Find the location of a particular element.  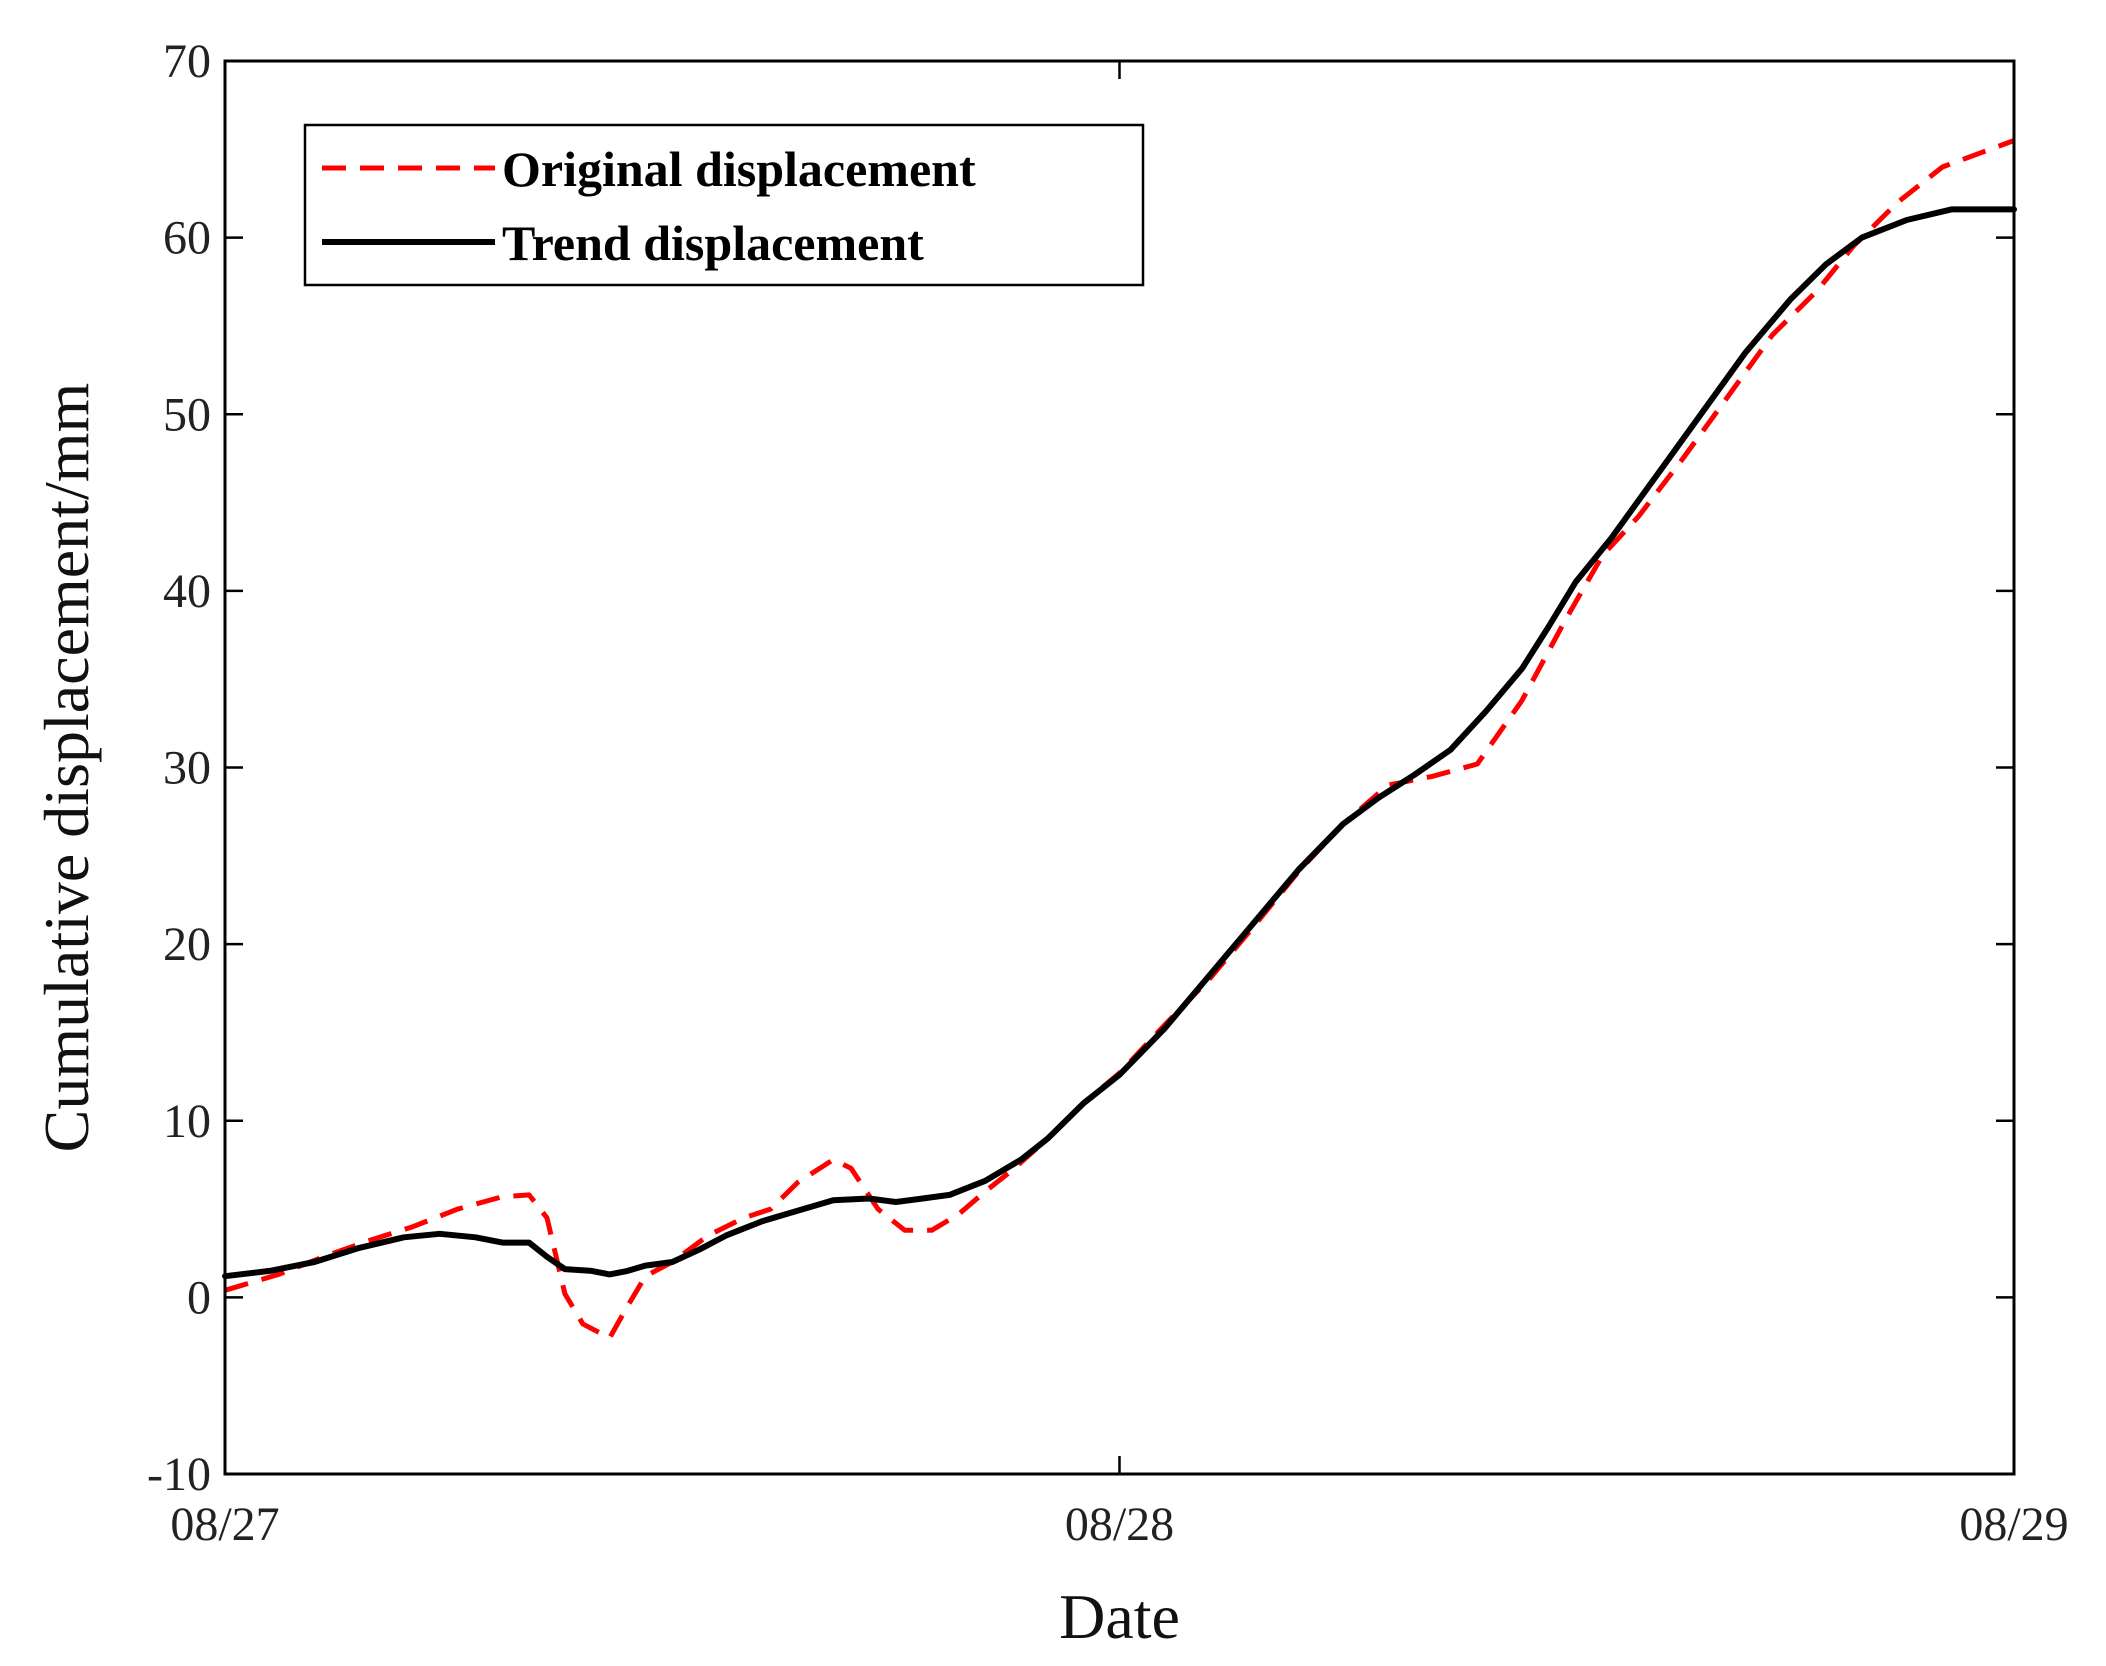

y-tick-label: 40 is located at coordinates (187, 591).